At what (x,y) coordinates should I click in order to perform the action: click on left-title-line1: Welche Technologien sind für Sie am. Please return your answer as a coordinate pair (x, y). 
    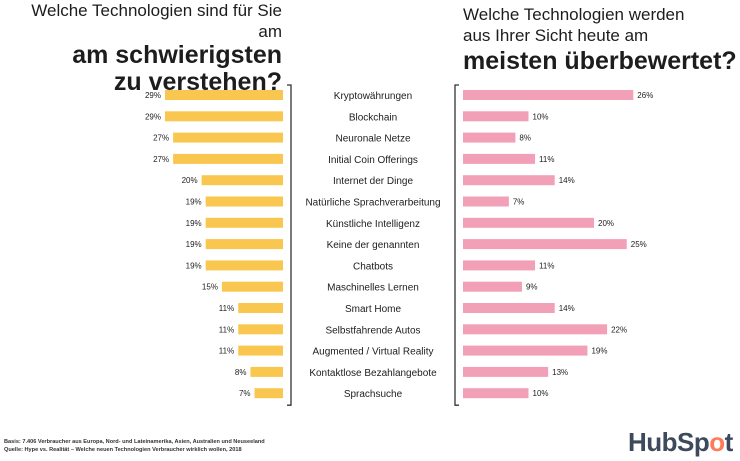
    Looking at the image, I should click on (156, 21).